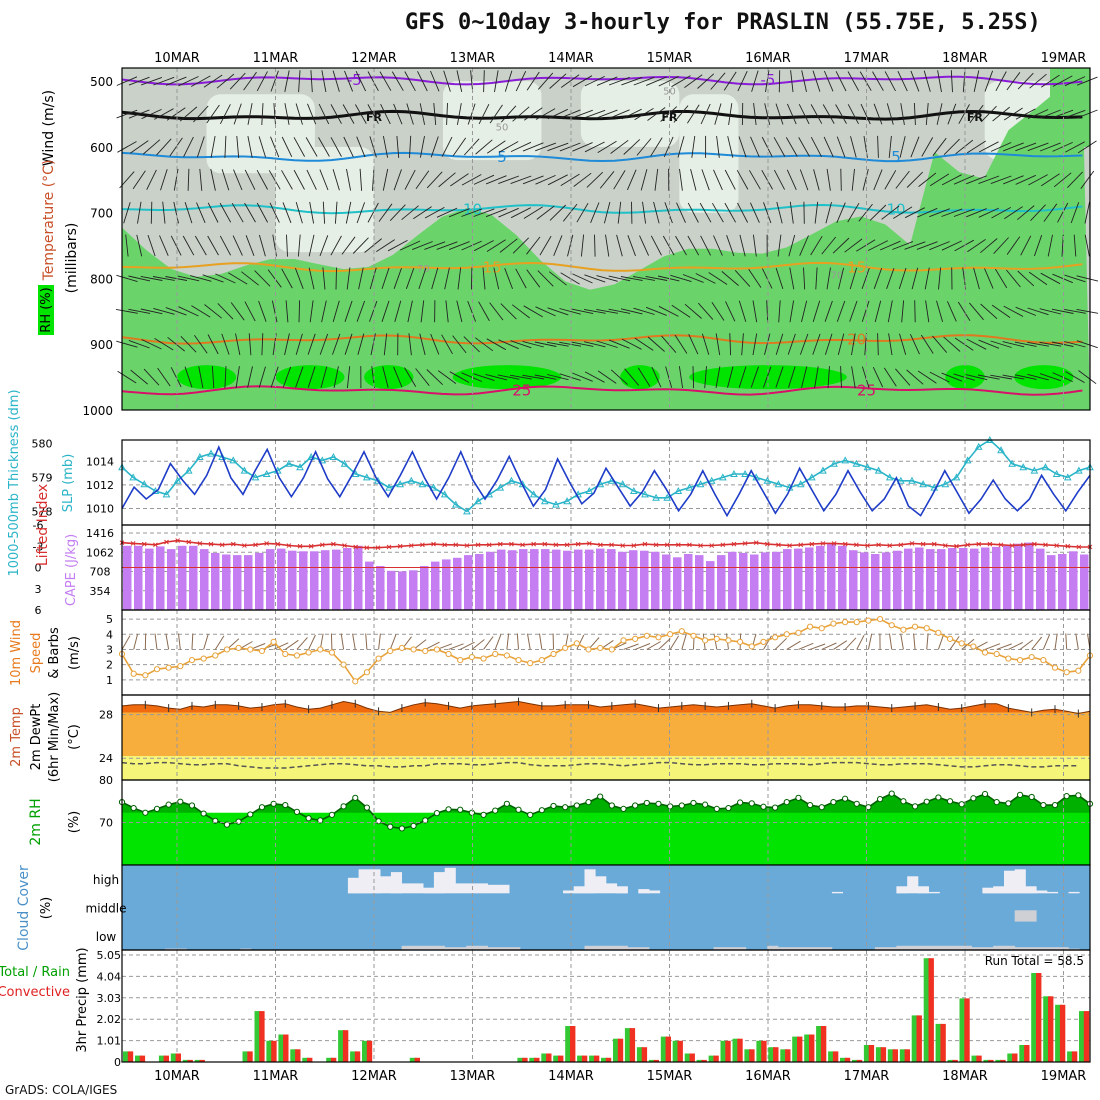 The width and height of the screenshot is (1100, 1100). What do you see at coordinates (473, 58) in the screenshot?
I see `x-tick-label-top: 13MAR` at bounding box center [473, 58].